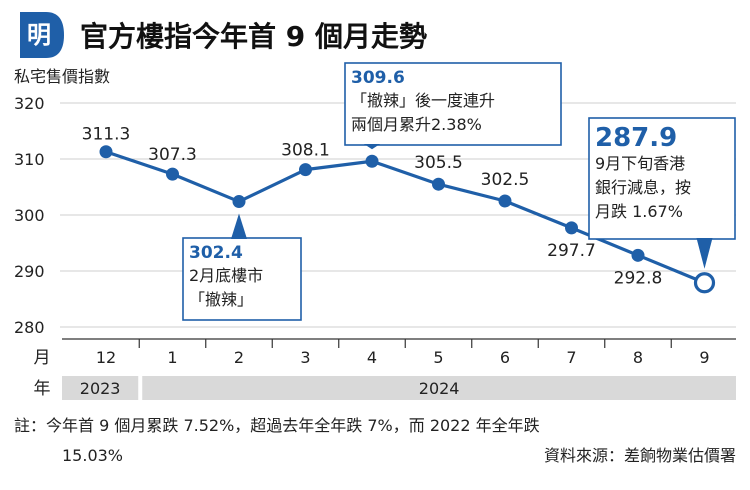  I want to click on footnote-line-2: 15.03%, so click(92, 455).